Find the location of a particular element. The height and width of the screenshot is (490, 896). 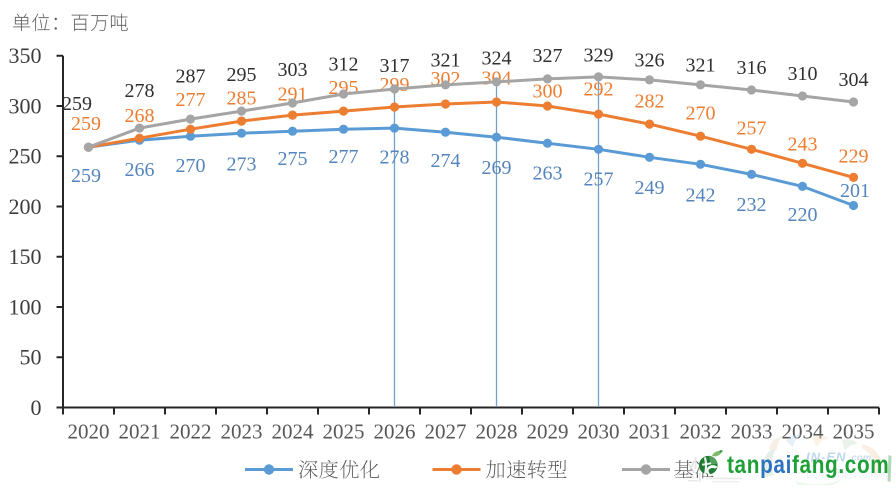

svg-text: 2020 is located at coordinates (89, 432).